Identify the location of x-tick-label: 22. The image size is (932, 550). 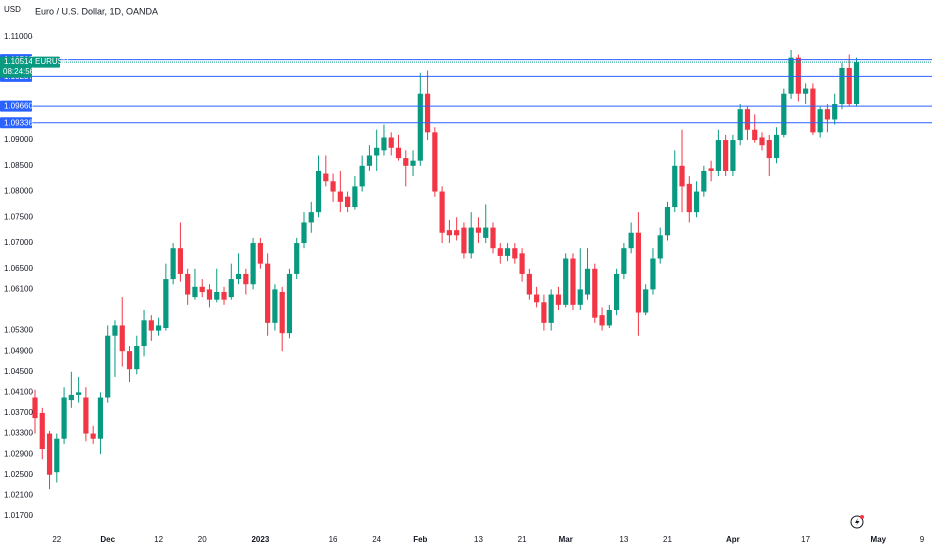
(56, 539).